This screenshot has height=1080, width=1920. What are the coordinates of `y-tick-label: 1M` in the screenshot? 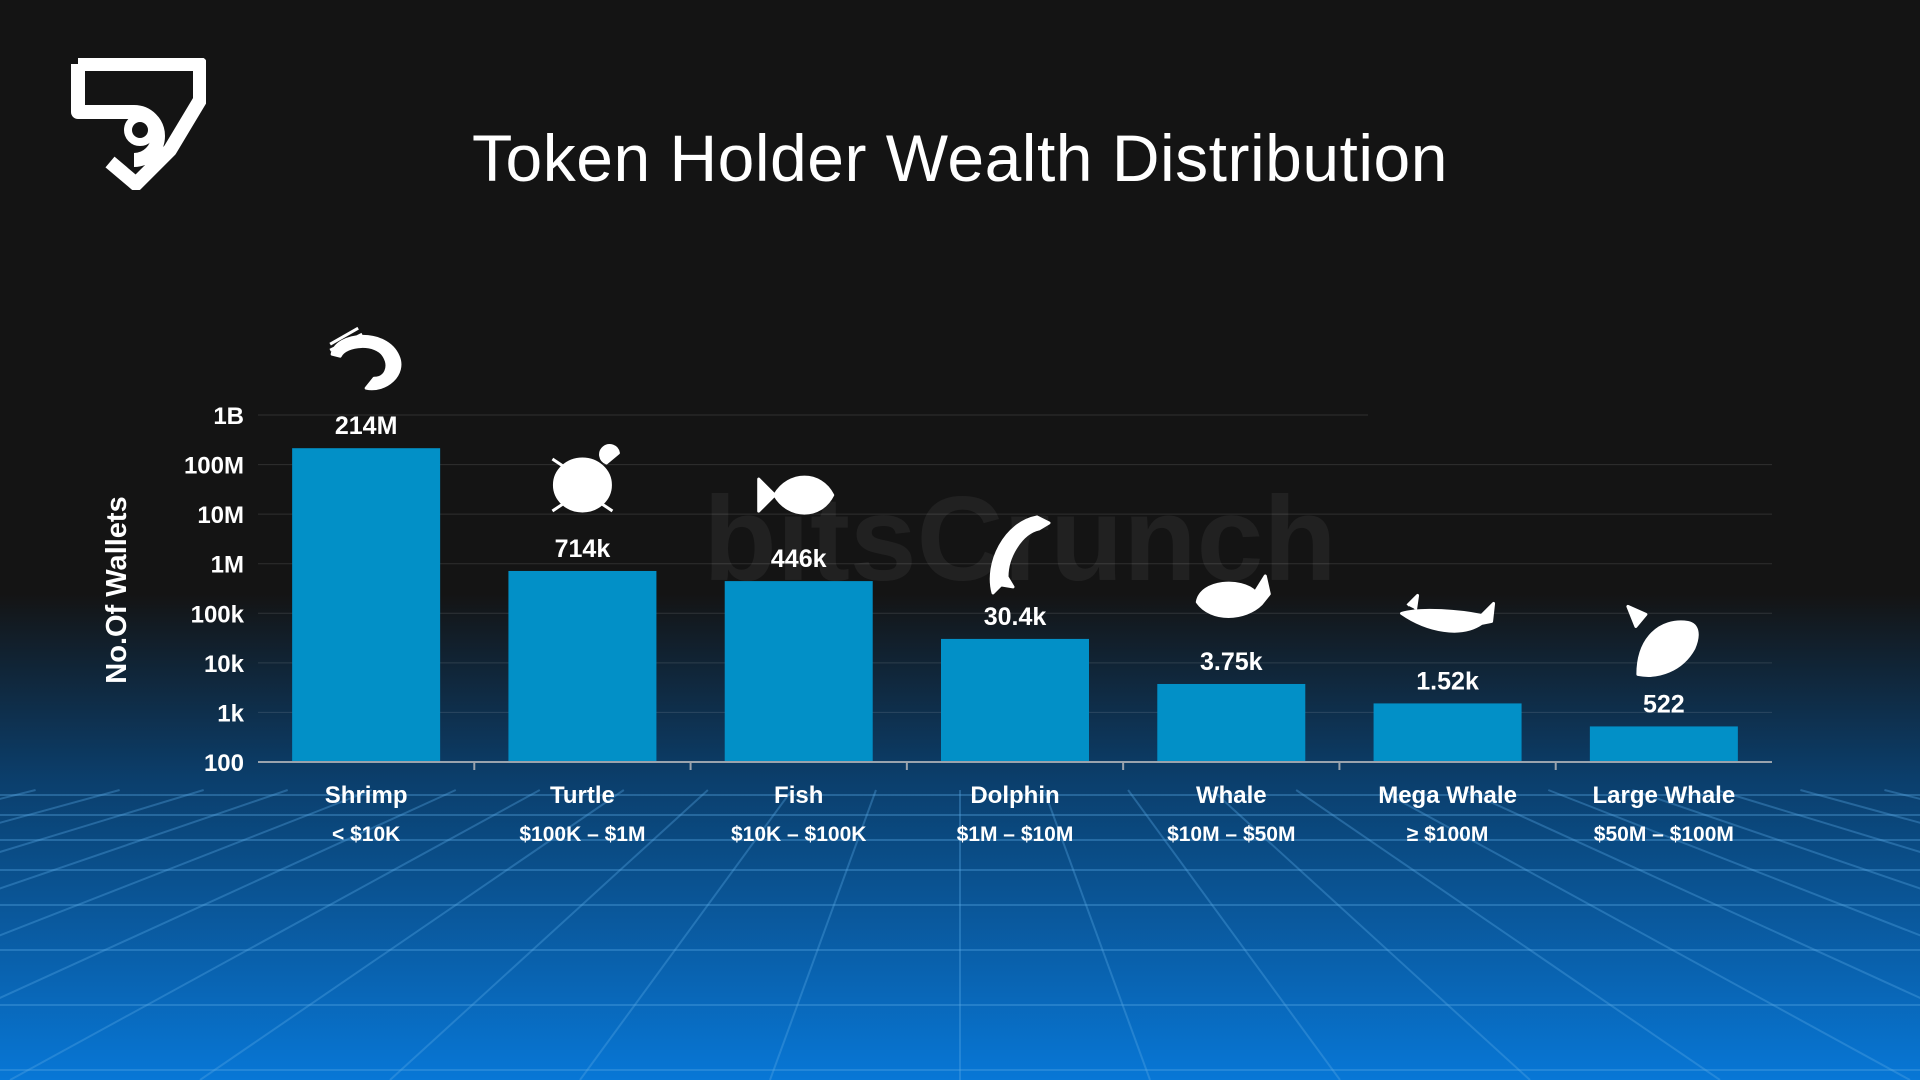 It's located at (227, 565).